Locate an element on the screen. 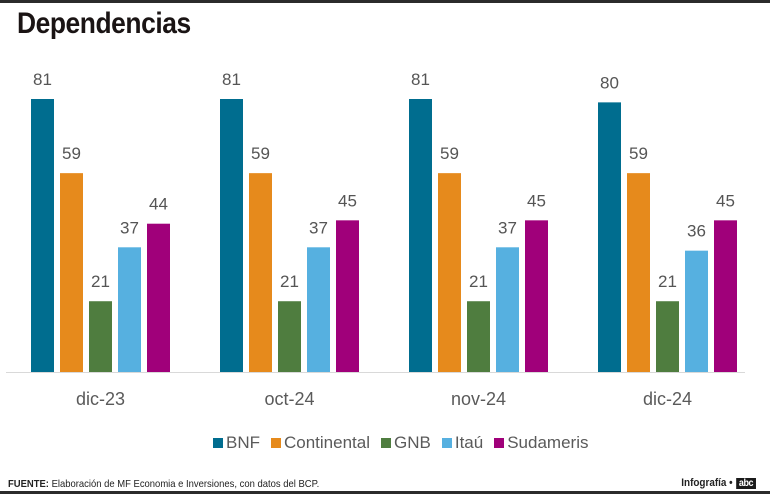 Image resolution: width=770 pixels, height=494 pixels. top-rule is located at coordinates (385, 1).